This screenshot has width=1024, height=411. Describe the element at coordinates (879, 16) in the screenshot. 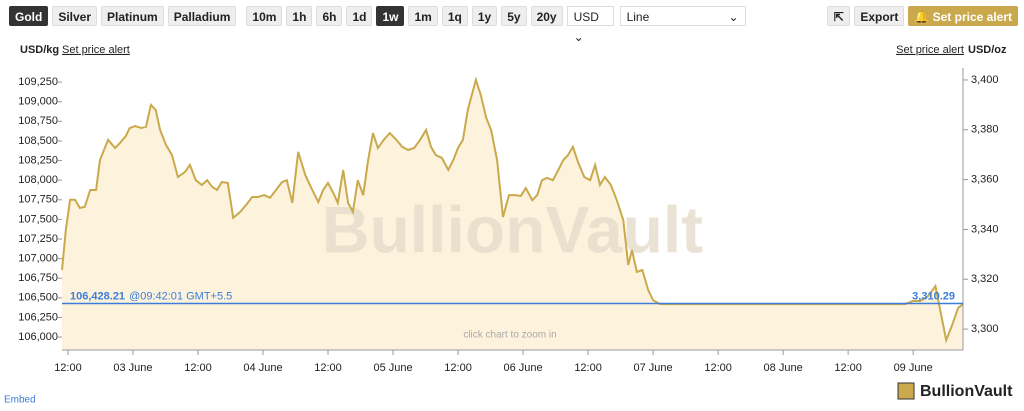

I see `export-button: Export` at that location.